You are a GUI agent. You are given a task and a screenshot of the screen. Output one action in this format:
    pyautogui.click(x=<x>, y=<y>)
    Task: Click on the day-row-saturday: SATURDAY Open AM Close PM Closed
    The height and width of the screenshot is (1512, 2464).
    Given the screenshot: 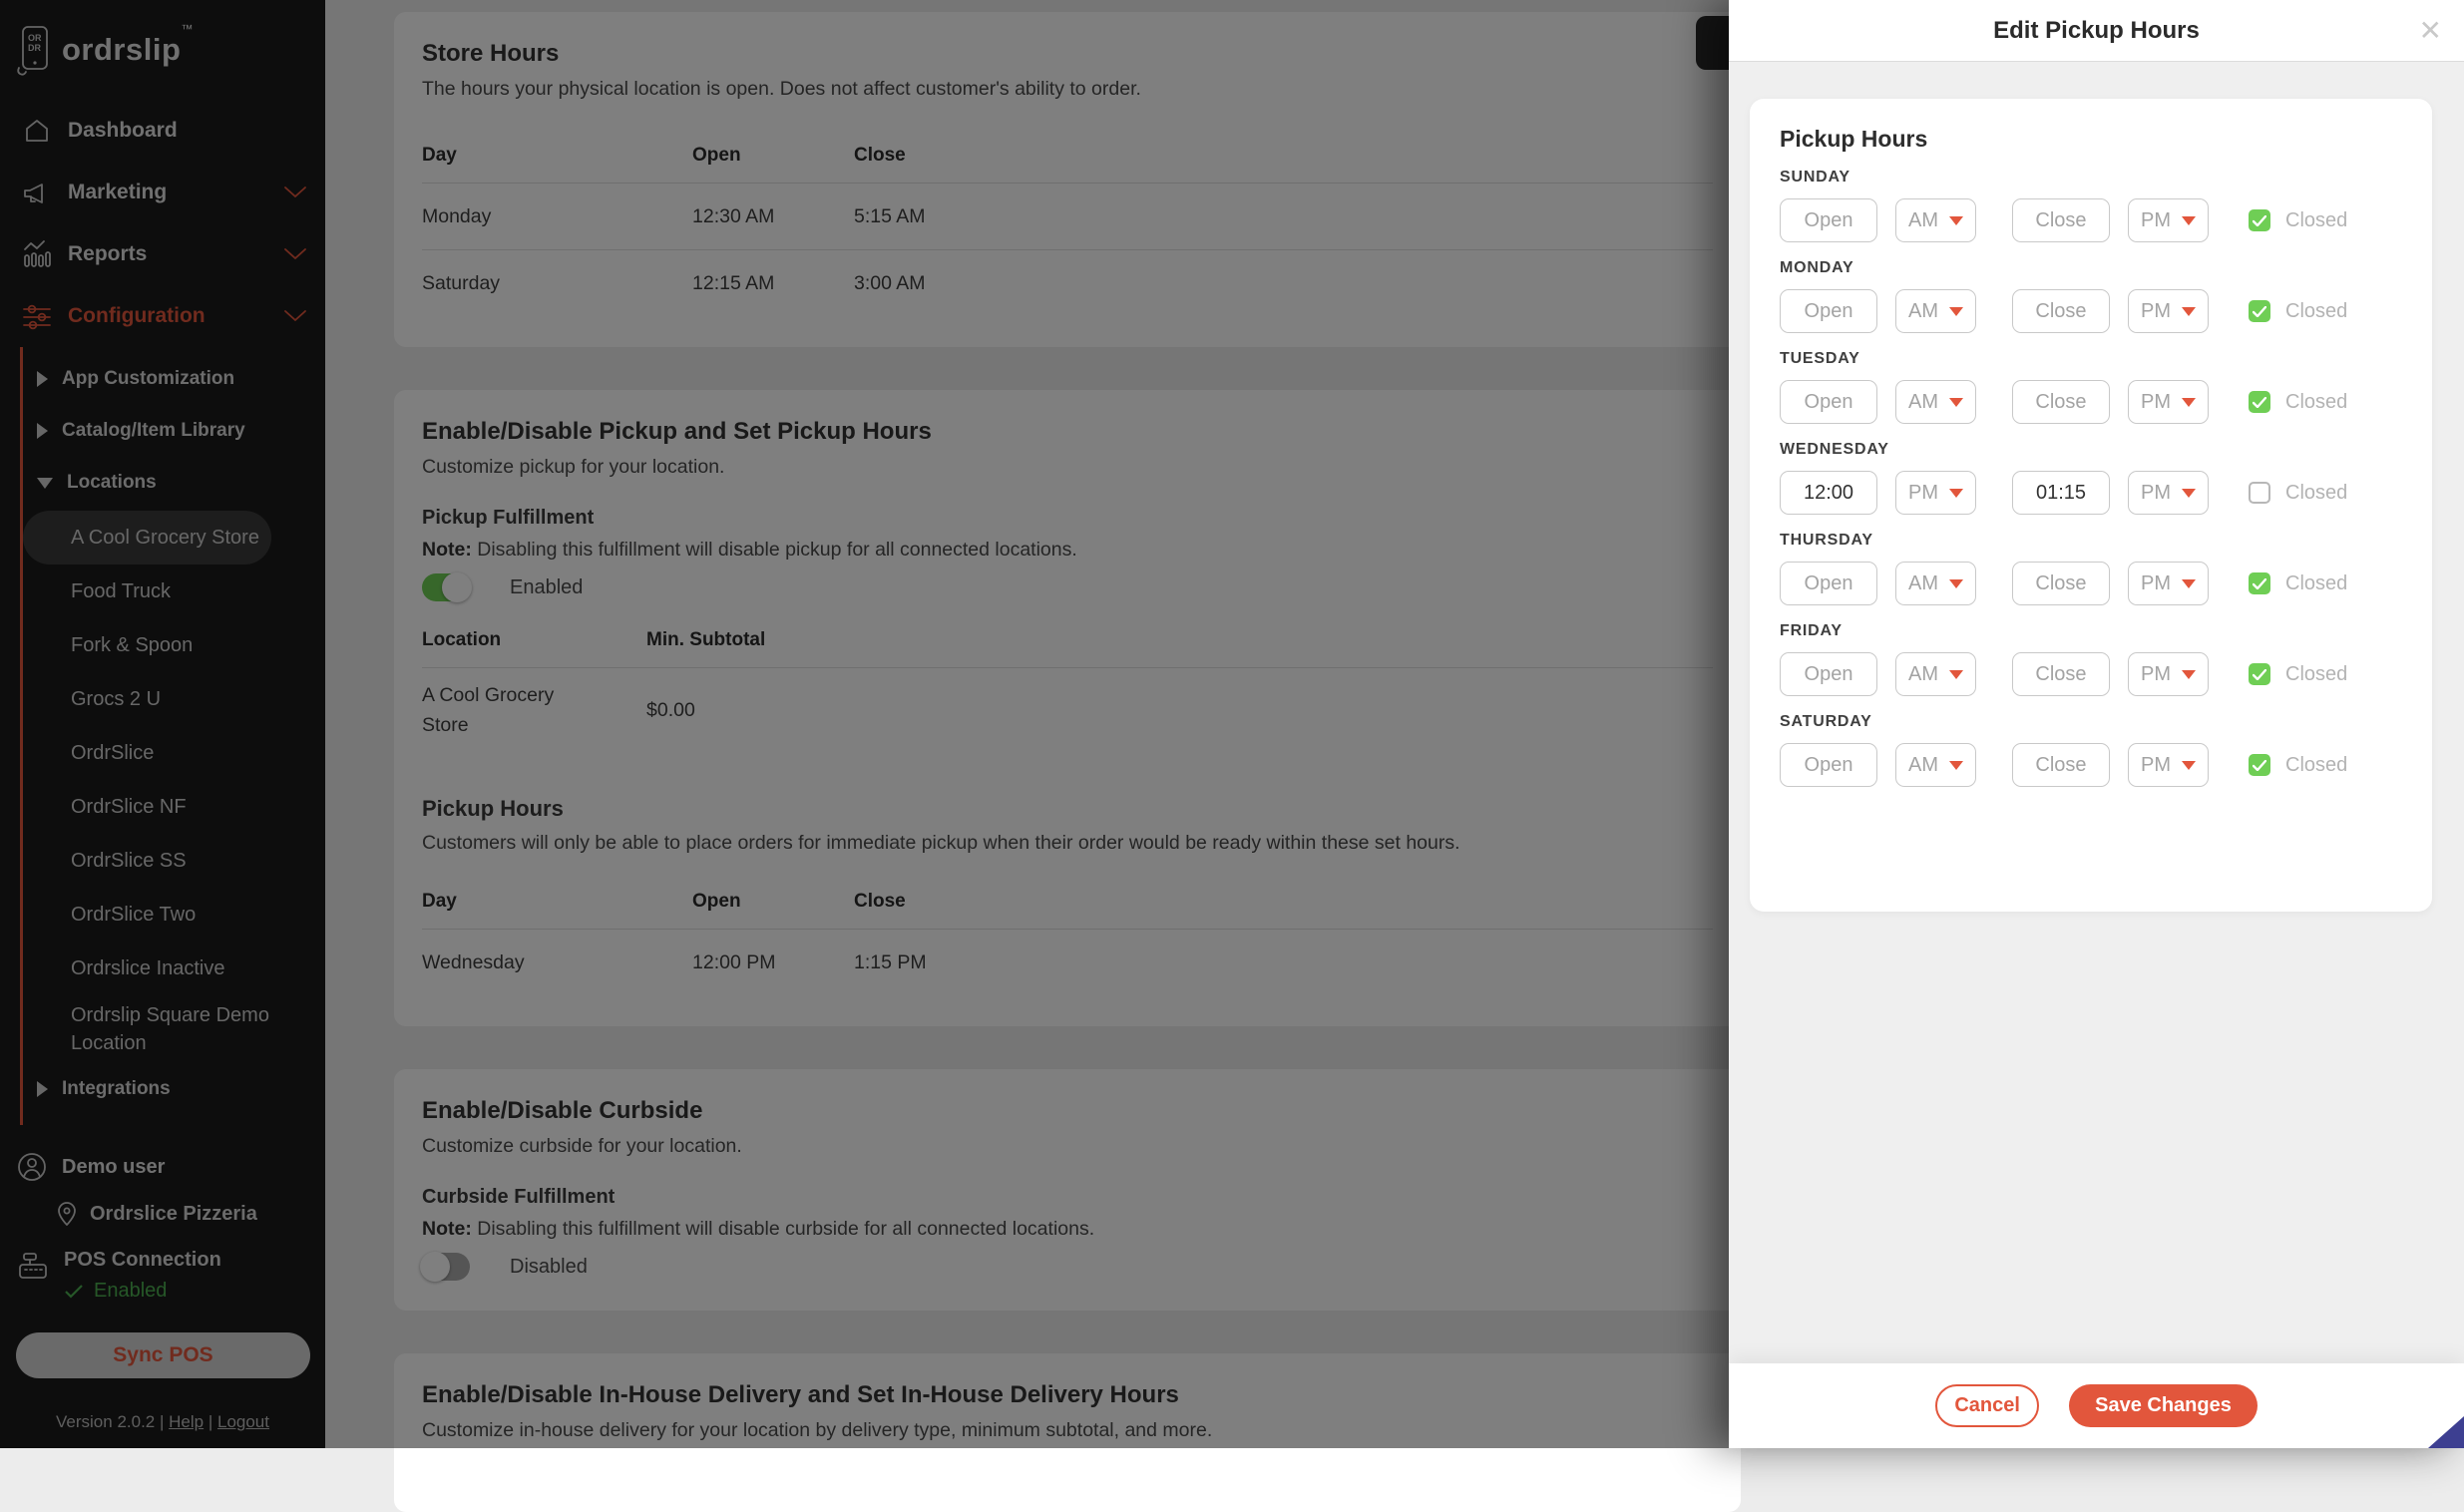 What is the action you would take?
    pyautogui.click(x=2106, y=750)
    